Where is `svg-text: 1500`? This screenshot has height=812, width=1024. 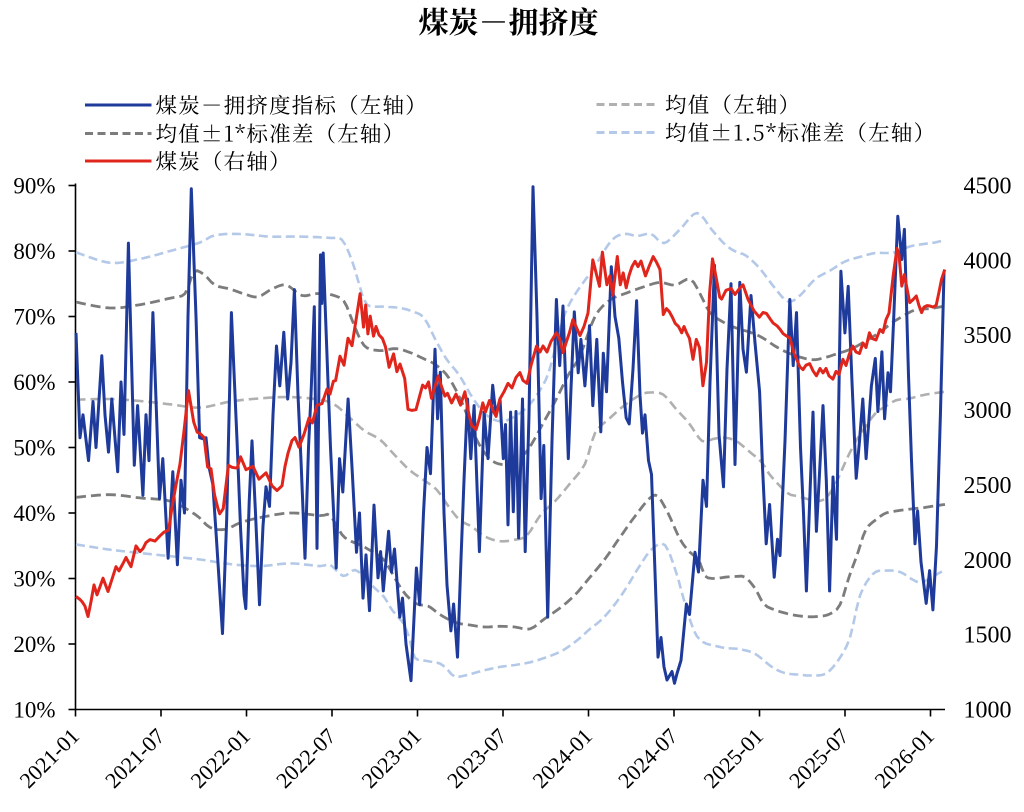 svg-text: 1500 is located at coordinates (988, 636).